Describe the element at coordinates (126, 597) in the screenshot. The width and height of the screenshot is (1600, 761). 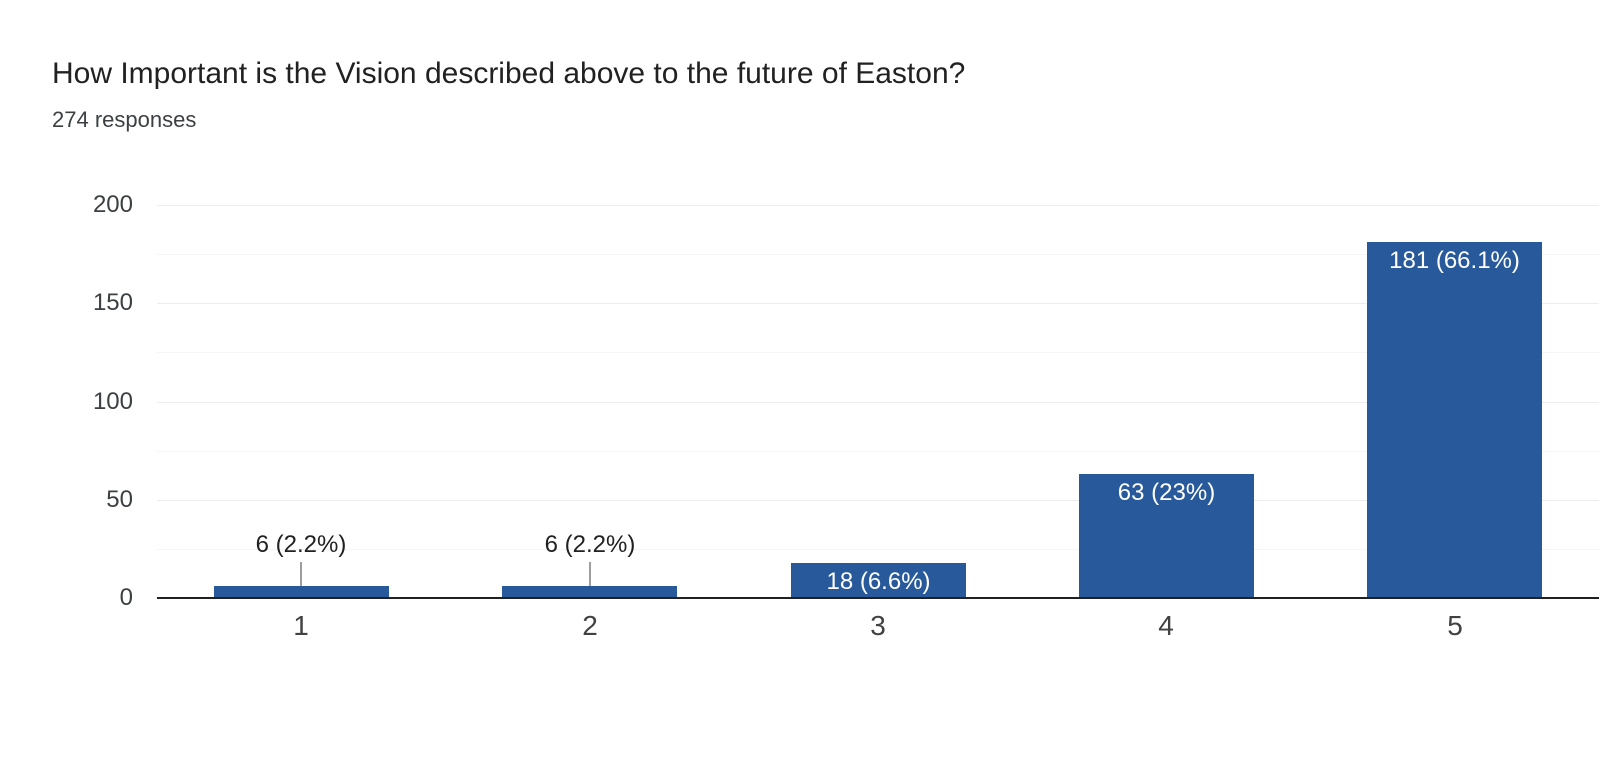
I see `y-axis-tick-label: 0` at that location.